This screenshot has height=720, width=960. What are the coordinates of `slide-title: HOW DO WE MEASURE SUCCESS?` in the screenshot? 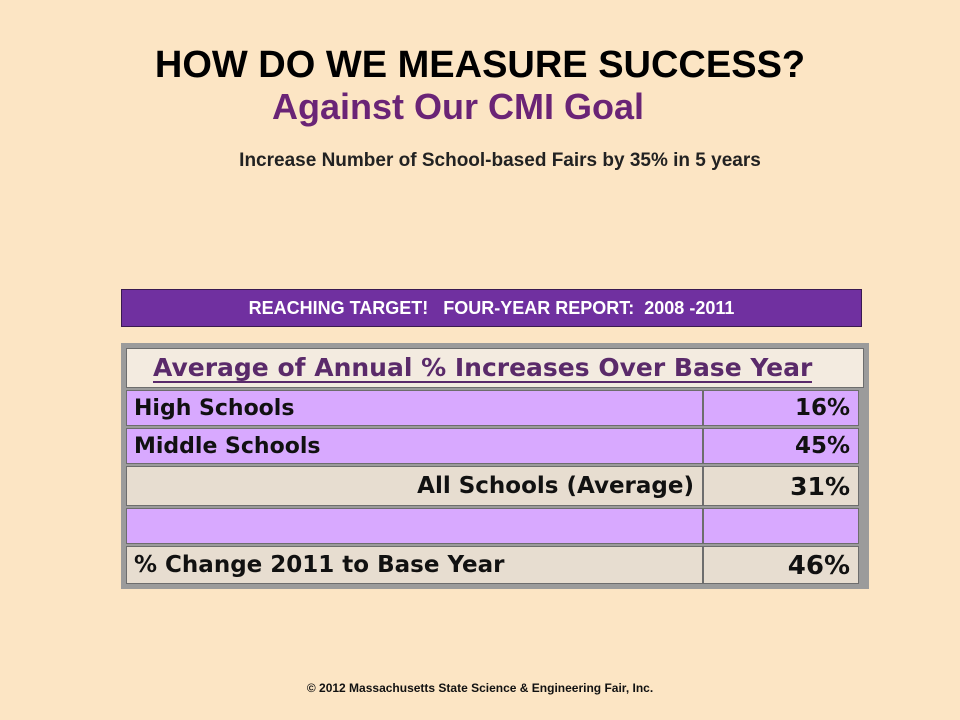 It's located at (480, 65).